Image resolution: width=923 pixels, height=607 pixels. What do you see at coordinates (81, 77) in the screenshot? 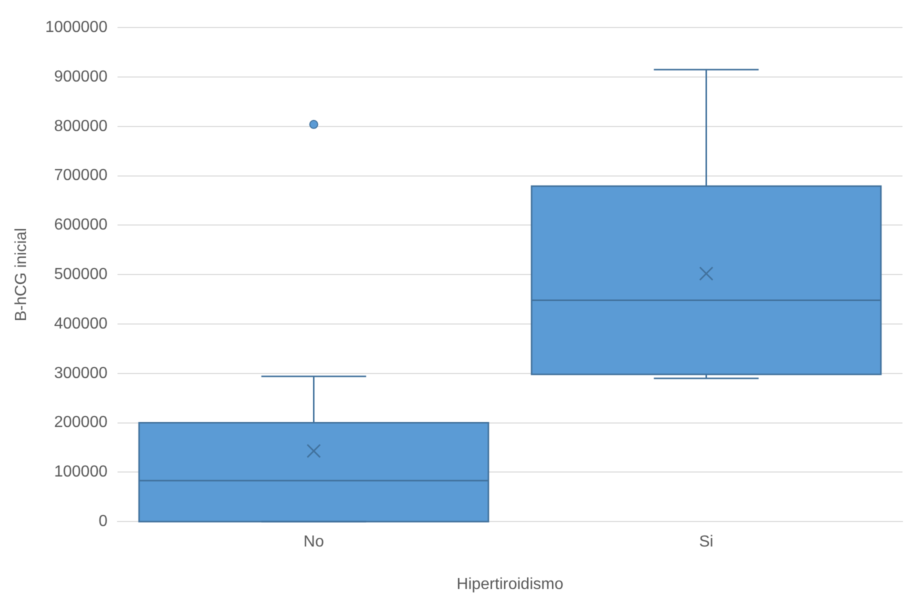
I see `y-tick-label: 900000` at bounding box center [81, 77].